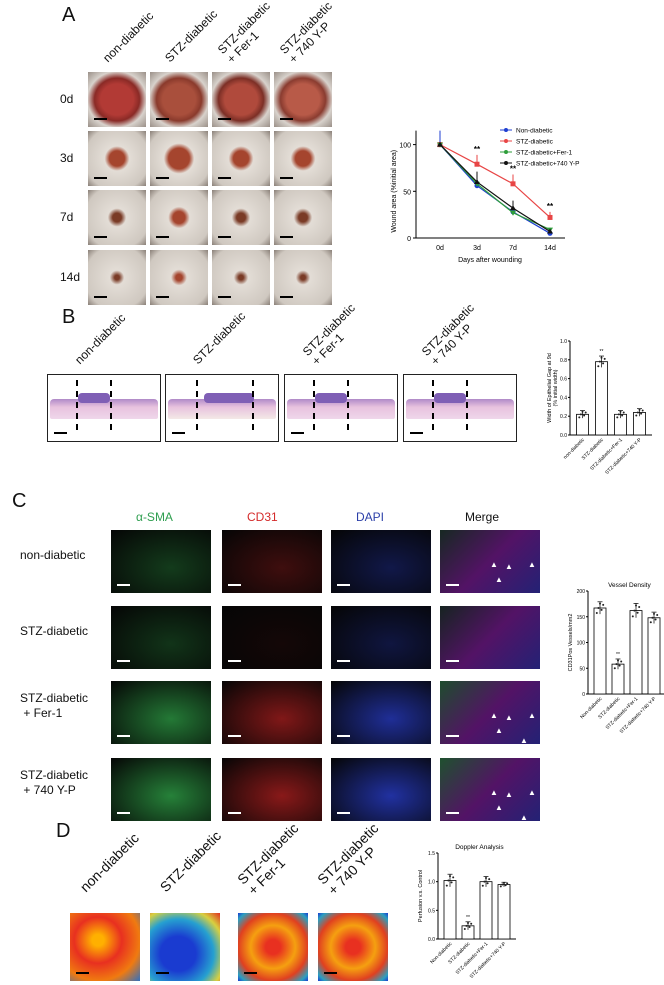 The height and width of the screenshot is (985, 664). What do you see at coordinates (53, 555) in the screenshot?
I see `row-label: non-diabetic` at bounding box center [53, 555].